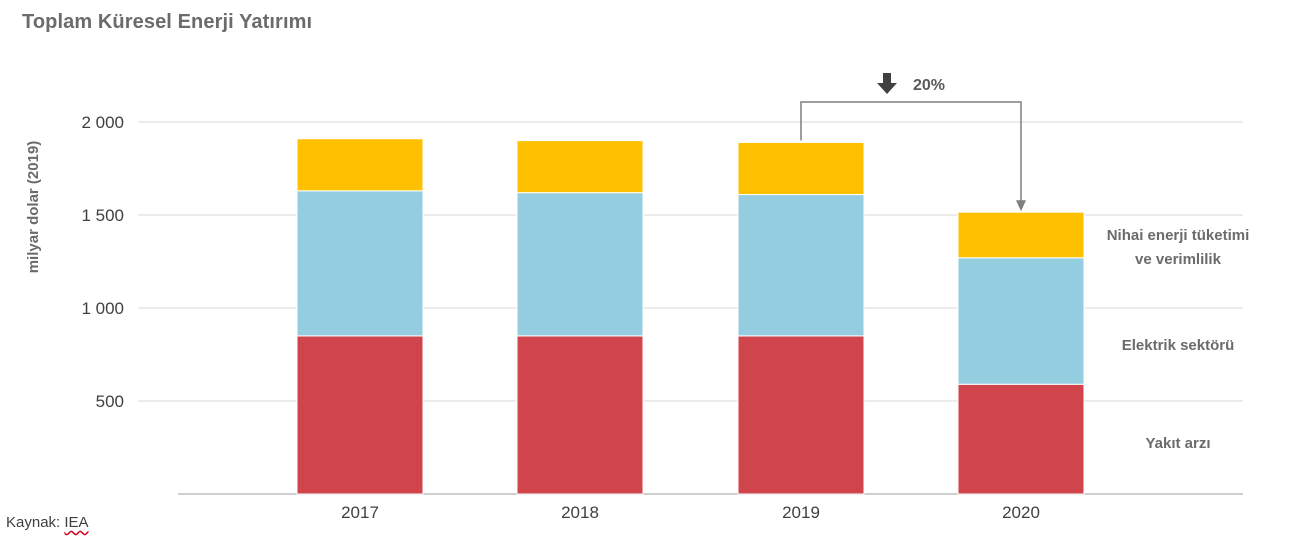 The width and height of the screenshot is (1292, 552). What do you see at coordinates (1178, 235) in the screenshot?
I see `legend-label: Nihai enerji tüketimi` at bounding box center [1178, 235].